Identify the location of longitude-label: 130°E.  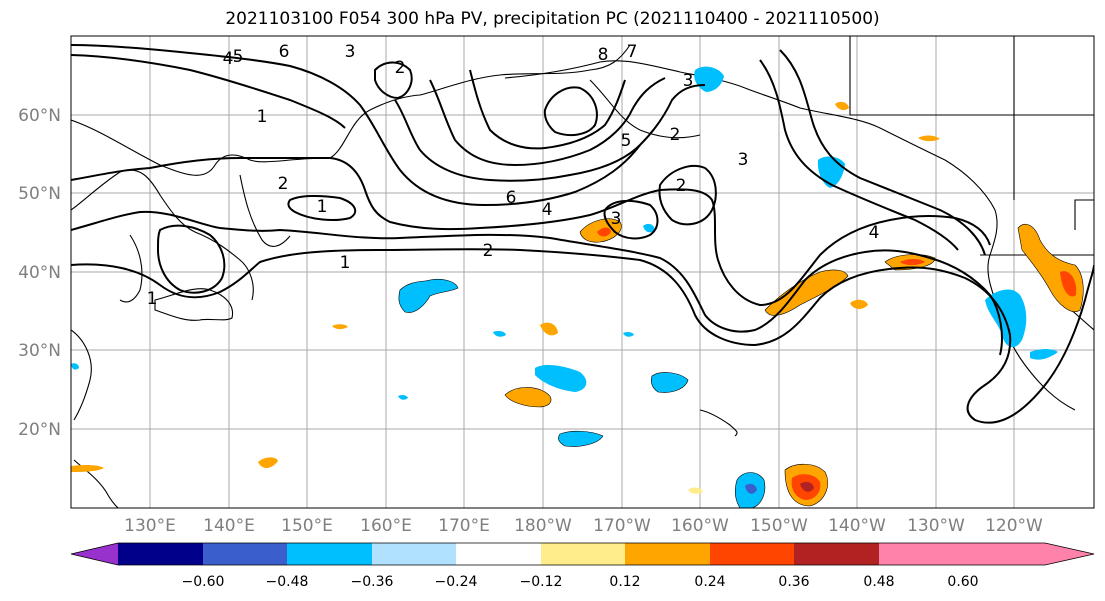
(150, 526).